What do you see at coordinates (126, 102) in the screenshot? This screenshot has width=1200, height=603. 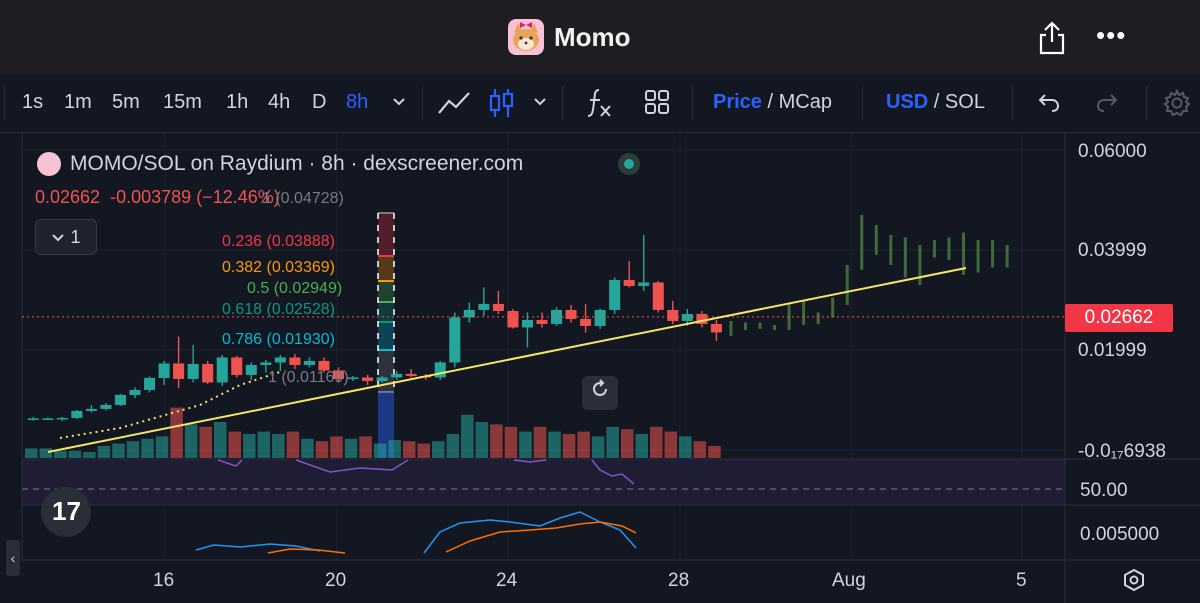 I see `interval-5m: 5m` at bounding box center [126, 102].